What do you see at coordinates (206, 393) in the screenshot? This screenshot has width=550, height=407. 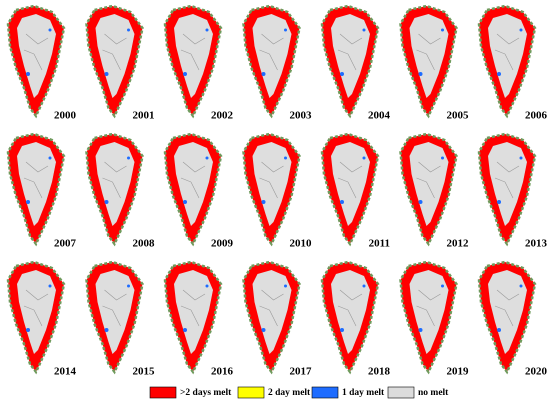 I see `legend-label: >2 days melt` at bounding box center [206, 393].